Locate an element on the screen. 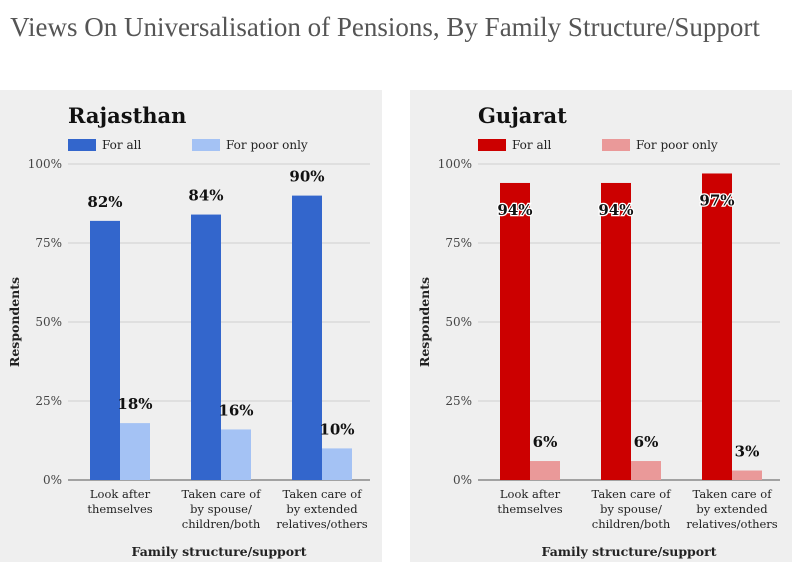 This screenshot has height=562, width=800. panel-title-gujarat: Gujarat is located at coordinates (522, 115).